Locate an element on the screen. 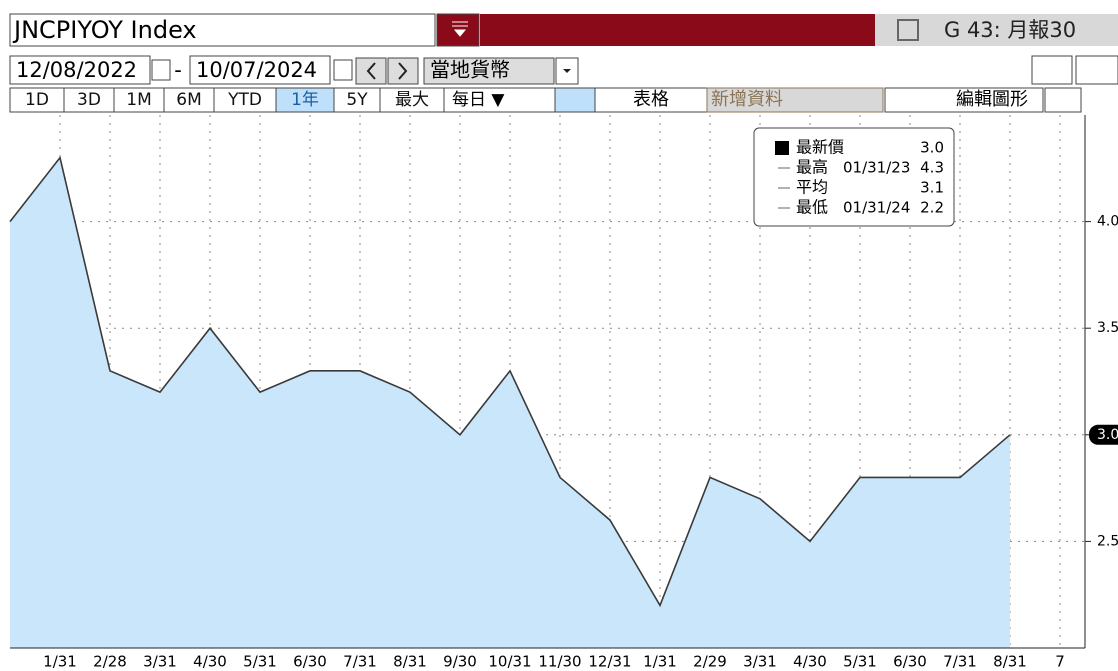  legend-name: 平均 is located at coordinates (812, 187).